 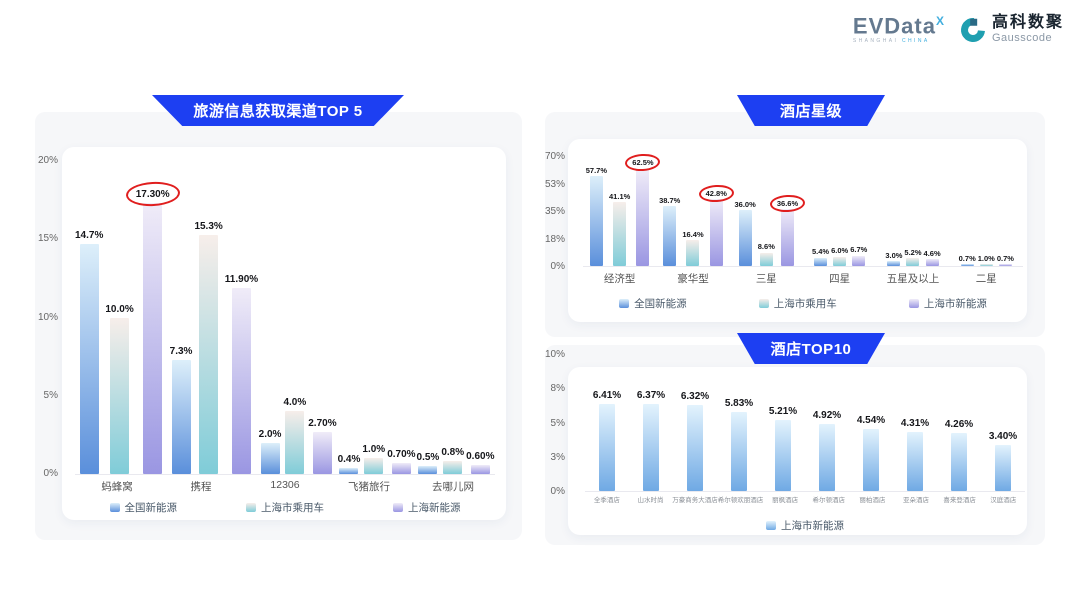 What do you see at coordinates (932, 253) in the screenshot?
I see `value-label: 4.6%` at bounding box center [932, 253].